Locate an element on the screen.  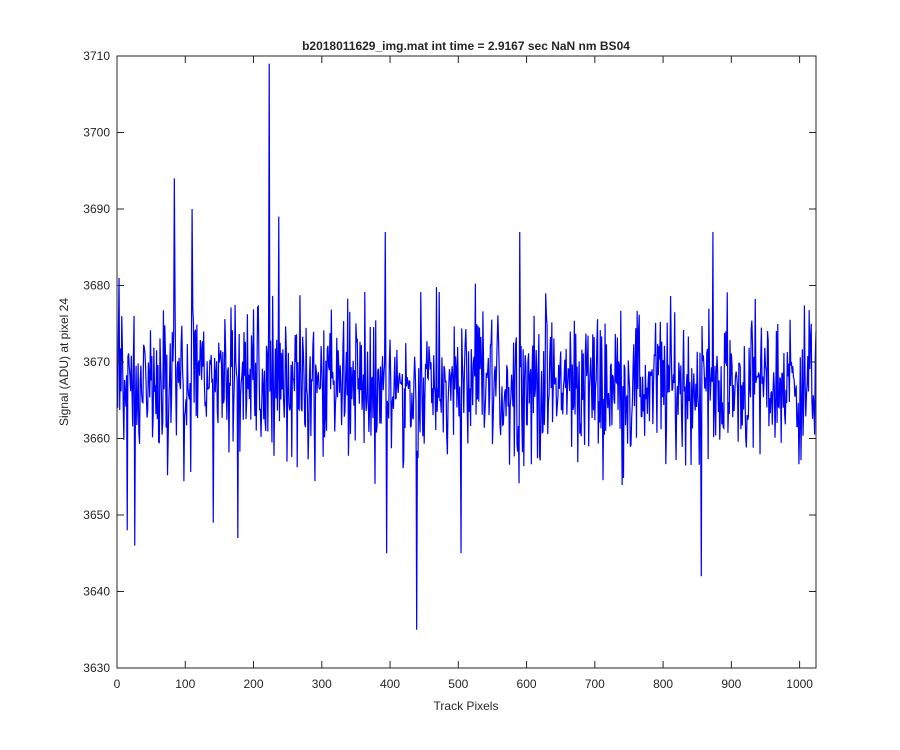
y-tick-label: 3640 is located at coordinates (96, 592).